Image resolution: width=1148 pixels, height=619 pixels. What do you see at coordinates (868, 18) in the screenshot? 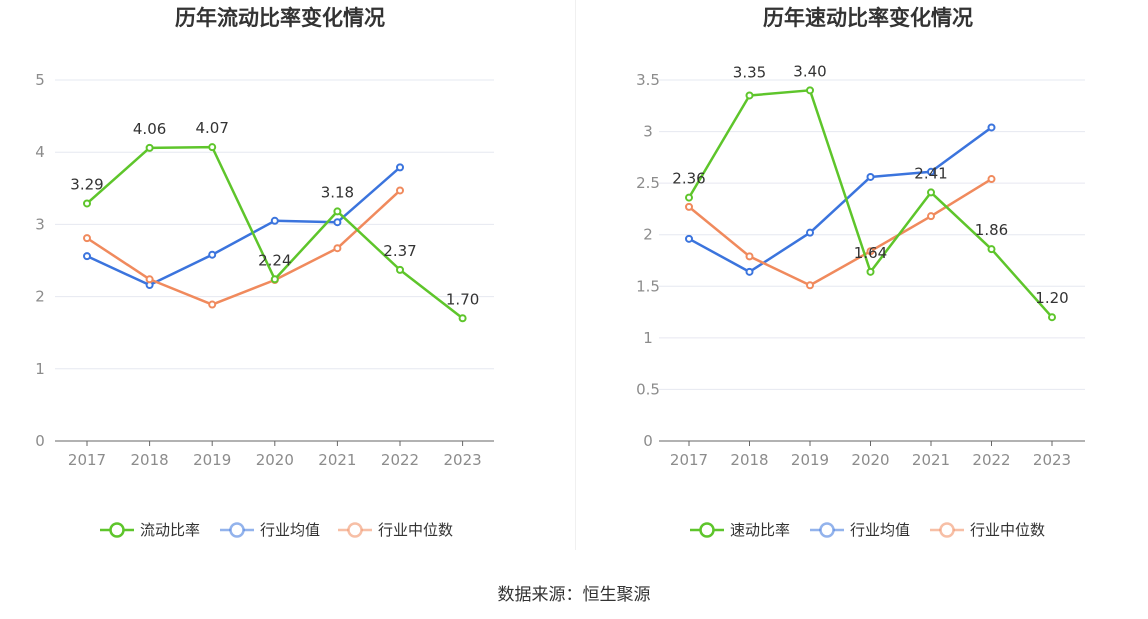
I see `chart-title: 历年速动比率变化情况` at bounding box center [868, 18].